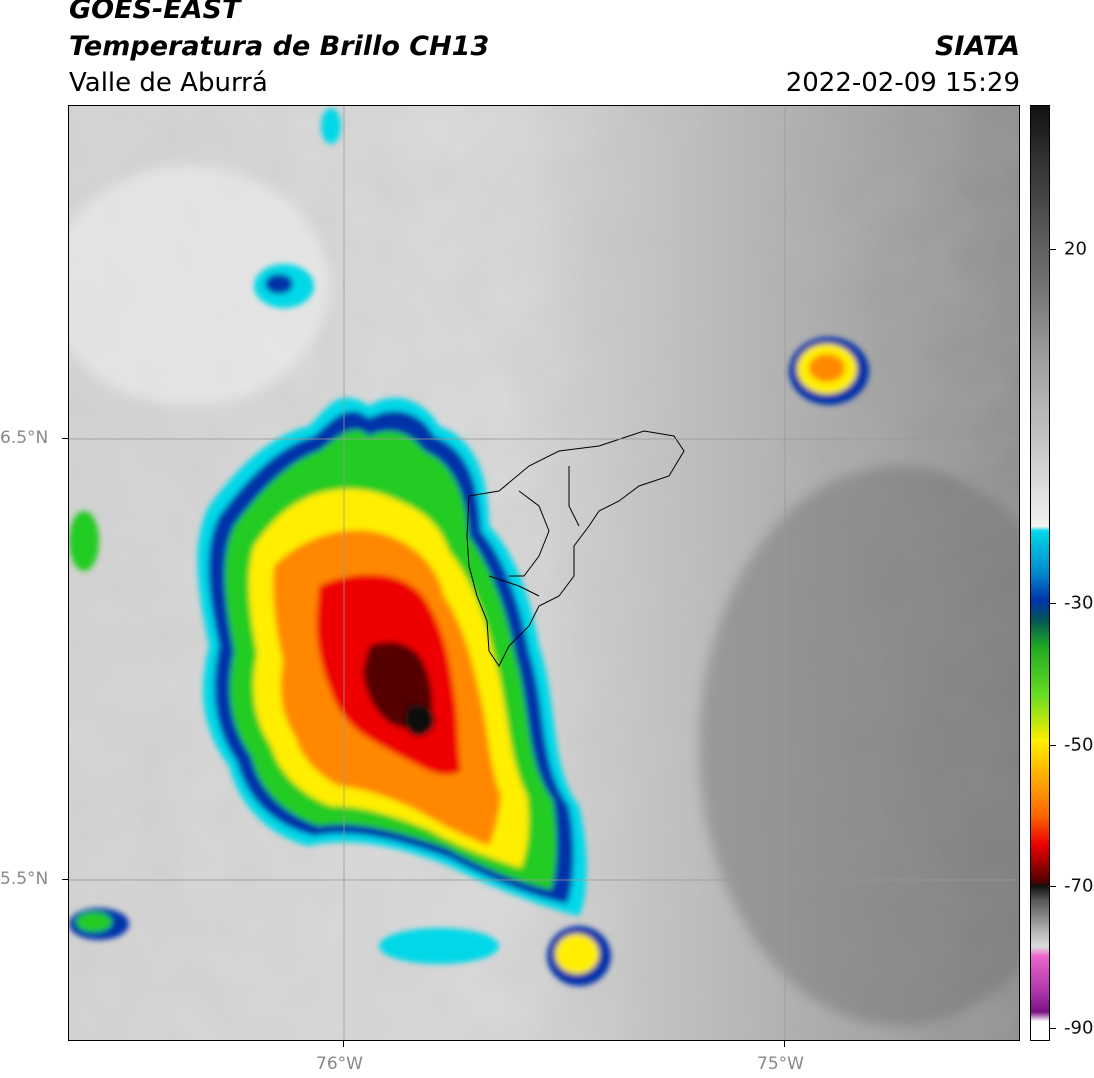 Image resolution: width=1094 pixels, height=1078 pixels. What do you see at coordinates (1053, 1028) in the screenshot?
I see `colorbar-tick-minus90` at bounding box center [1053, 1028].